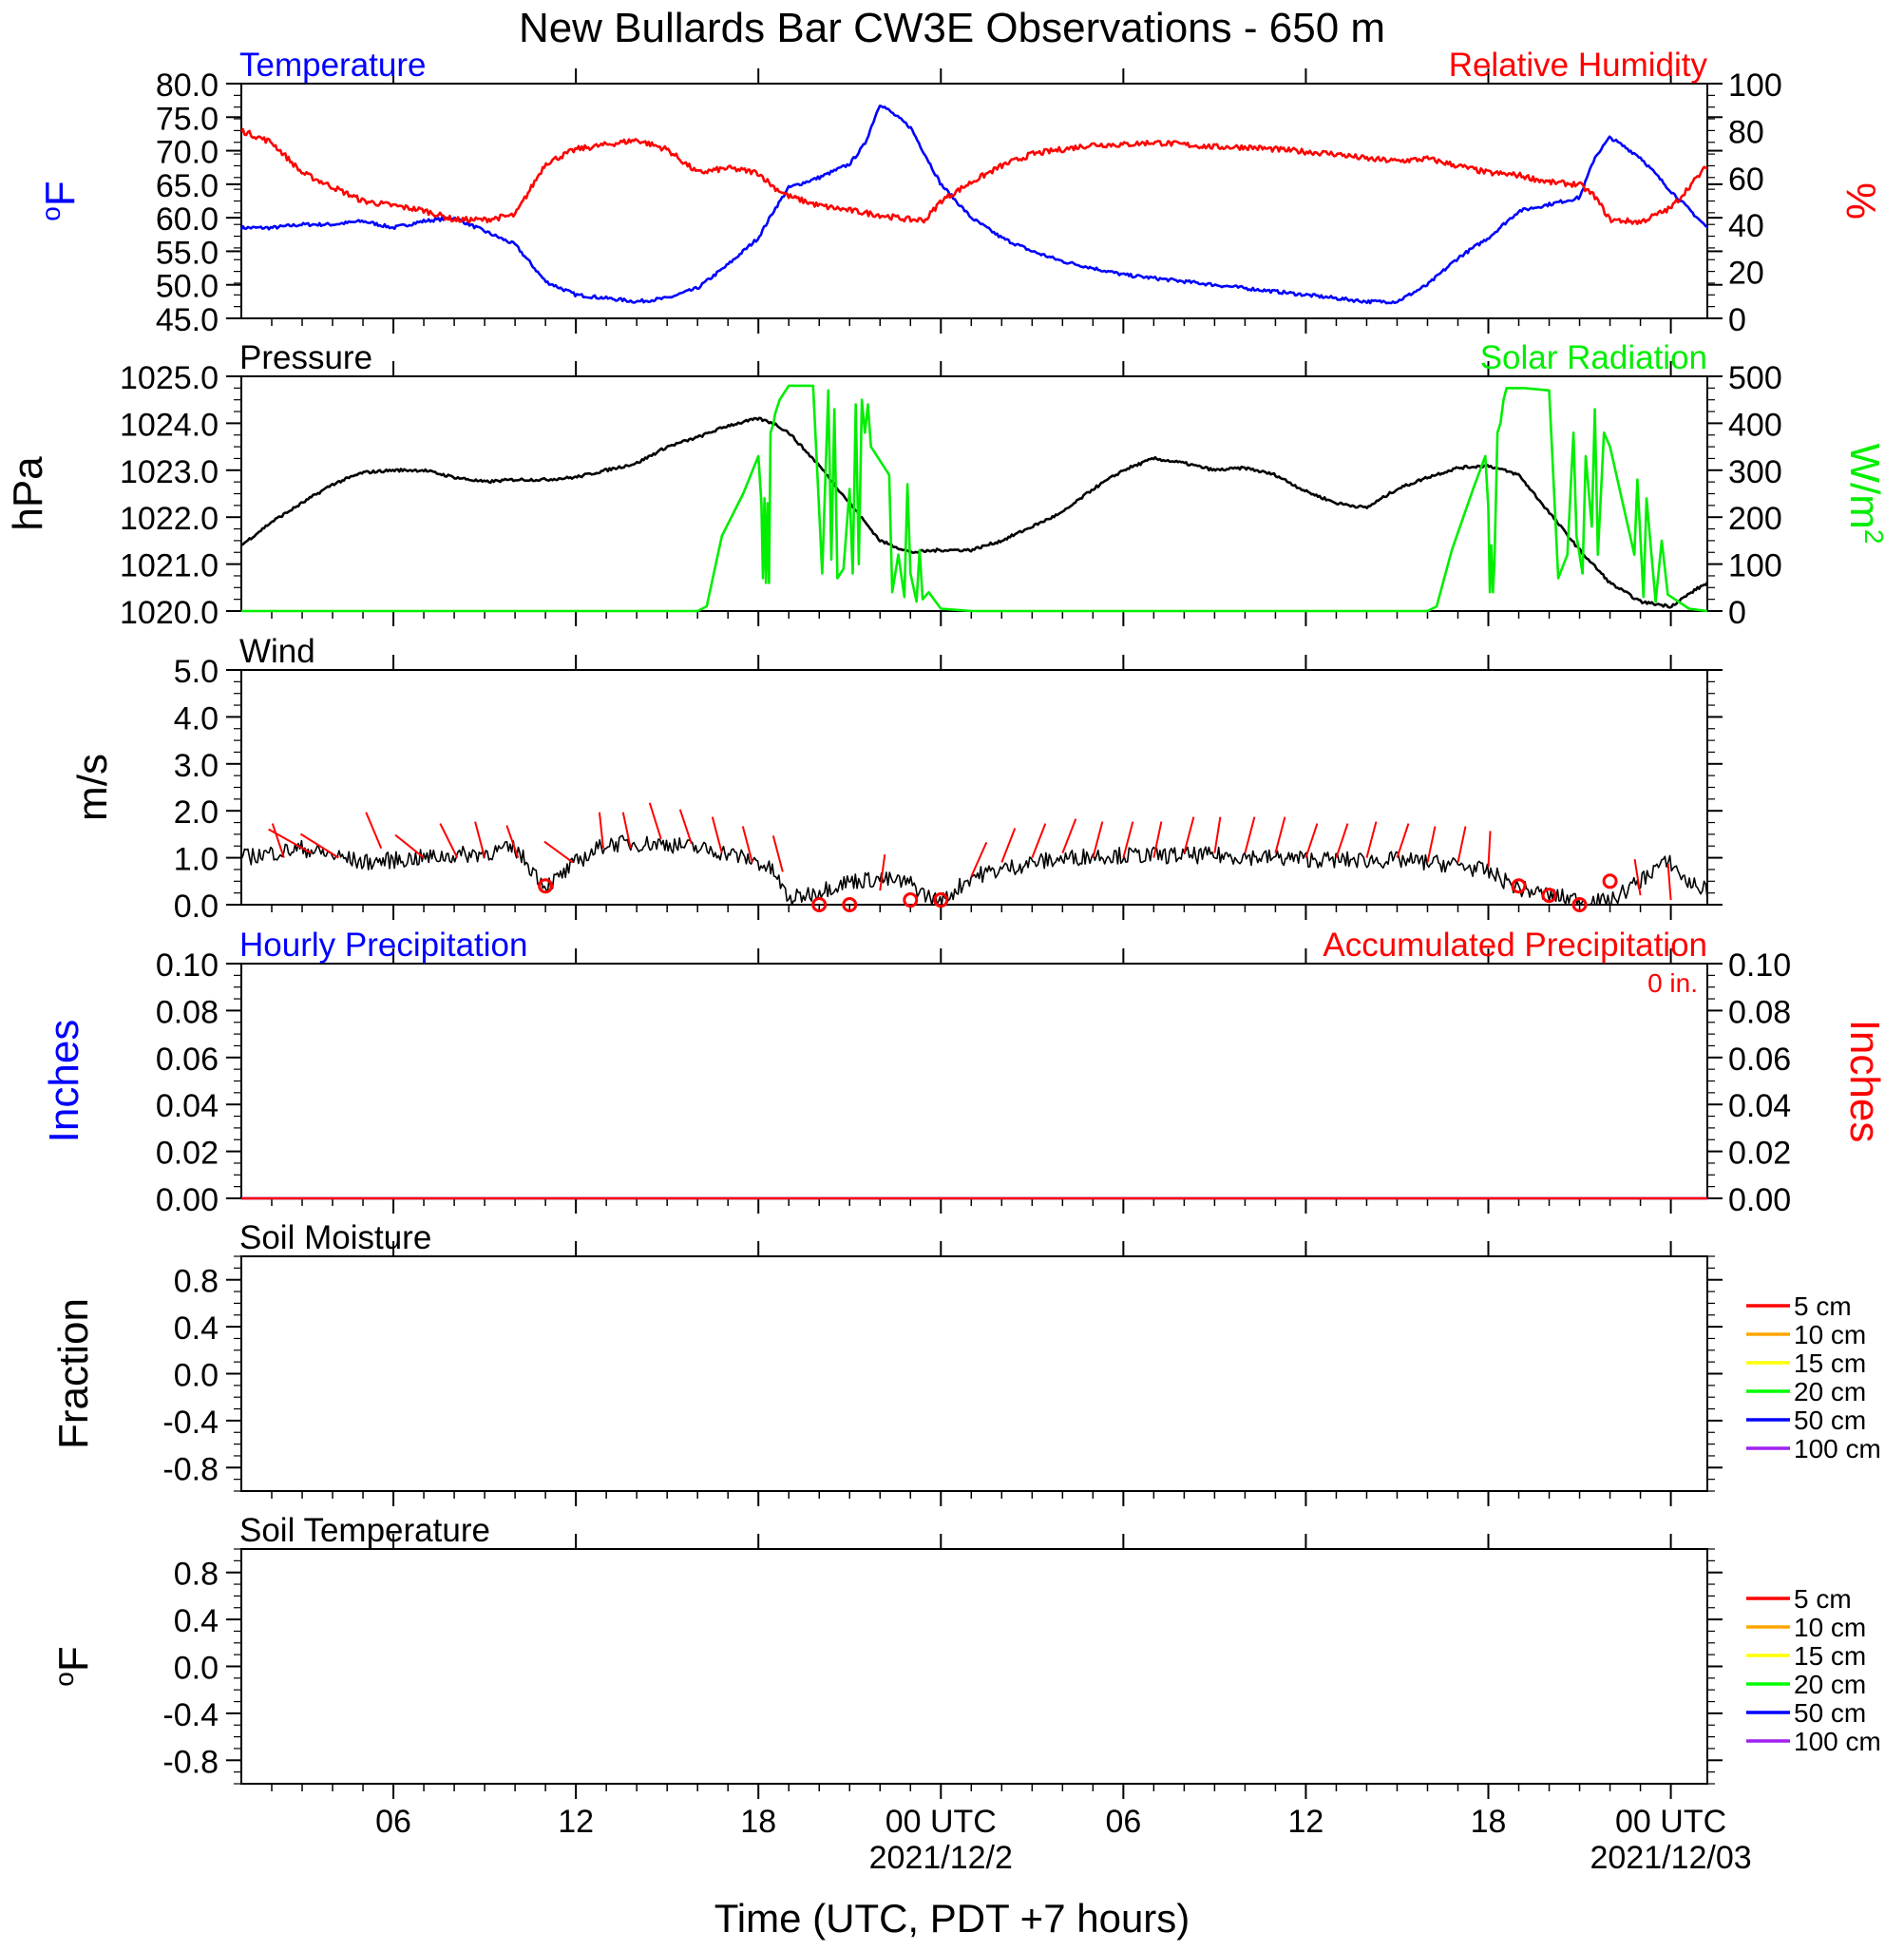 The image size is (1904, 1951). Describe the element at coordinates (187, 1106) in the screenshot. I see `y-tick-label: 0.04` at that location.